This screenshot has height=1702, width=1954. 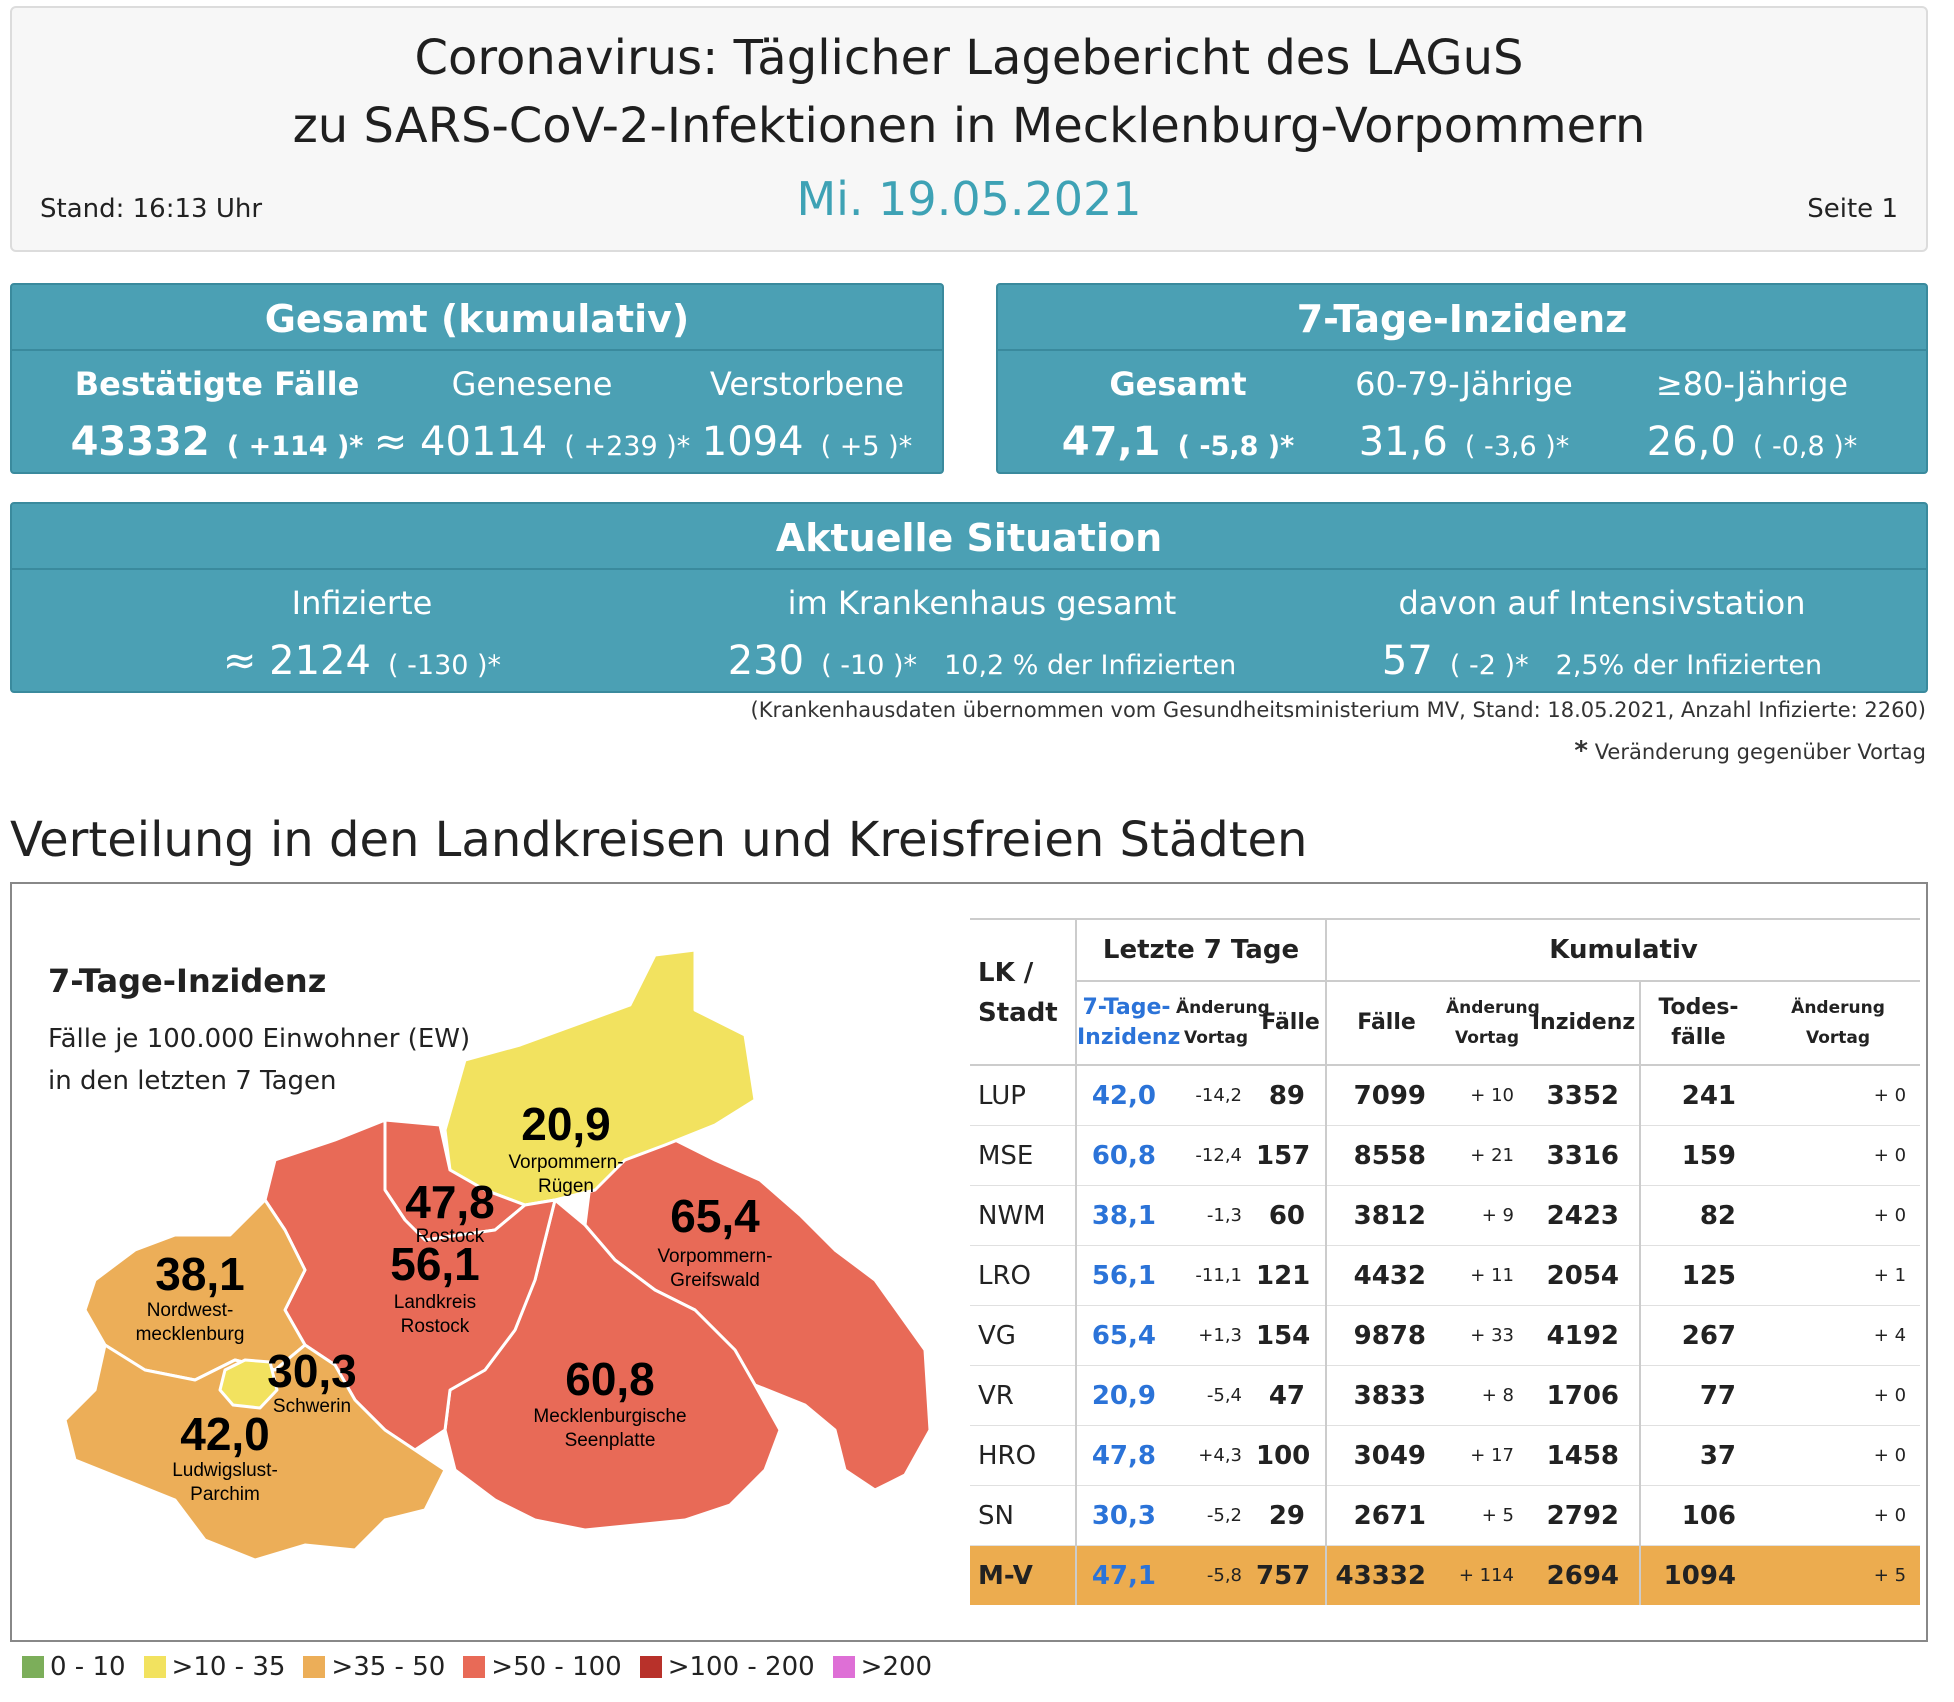 What do you see at coordinates (1023, 993) in the screenshot?
I see `th-lk-stadt: LK / Stadt` at bounding box center [1023, 993].